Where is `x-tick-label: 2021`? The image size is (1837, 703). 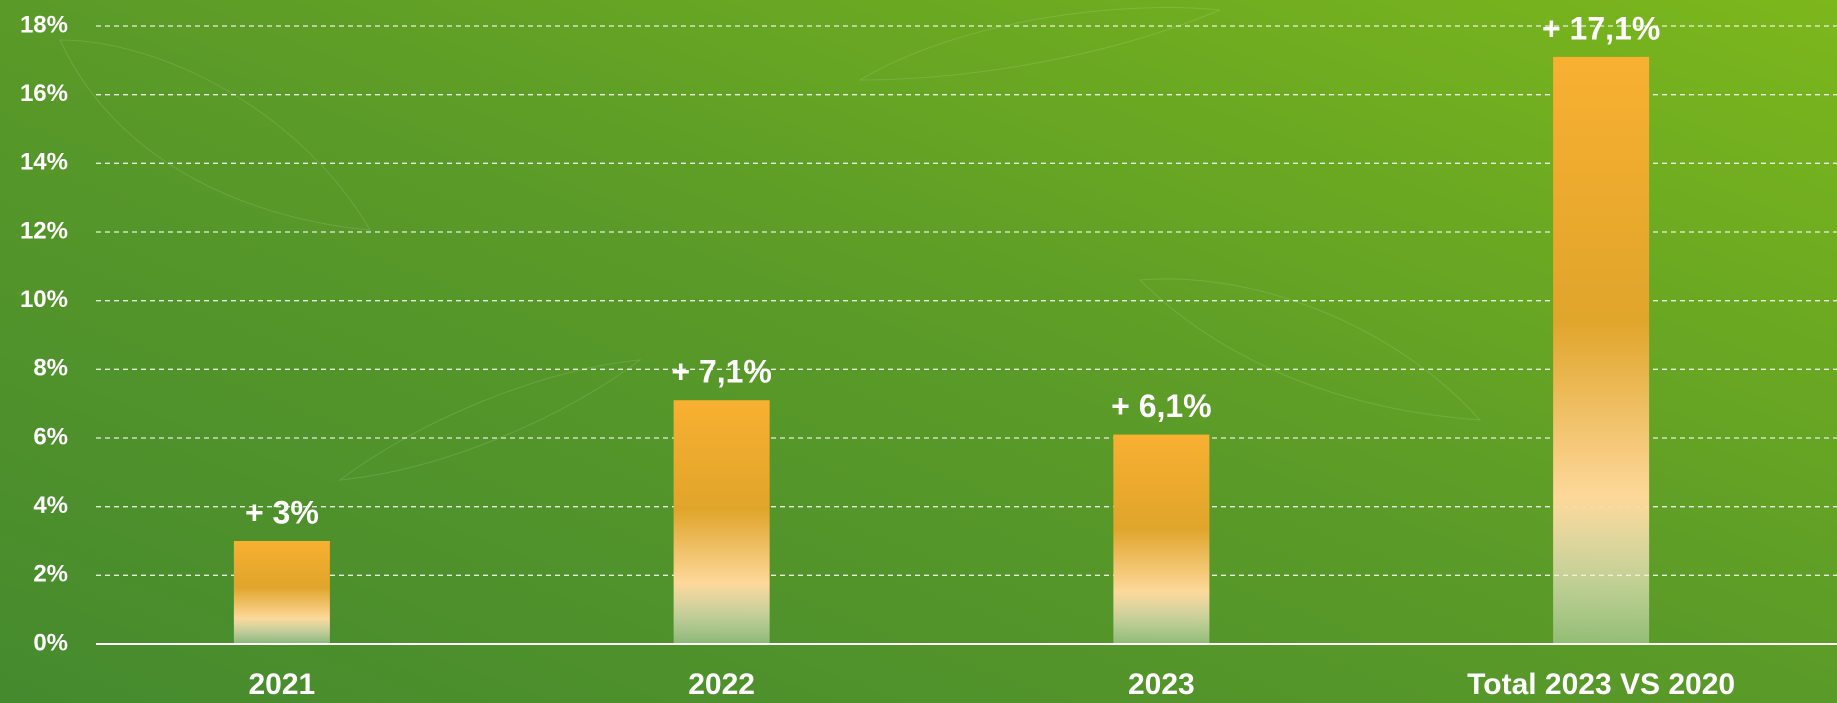
x-tick-label: 2021 is located at coordinates (282, 684).